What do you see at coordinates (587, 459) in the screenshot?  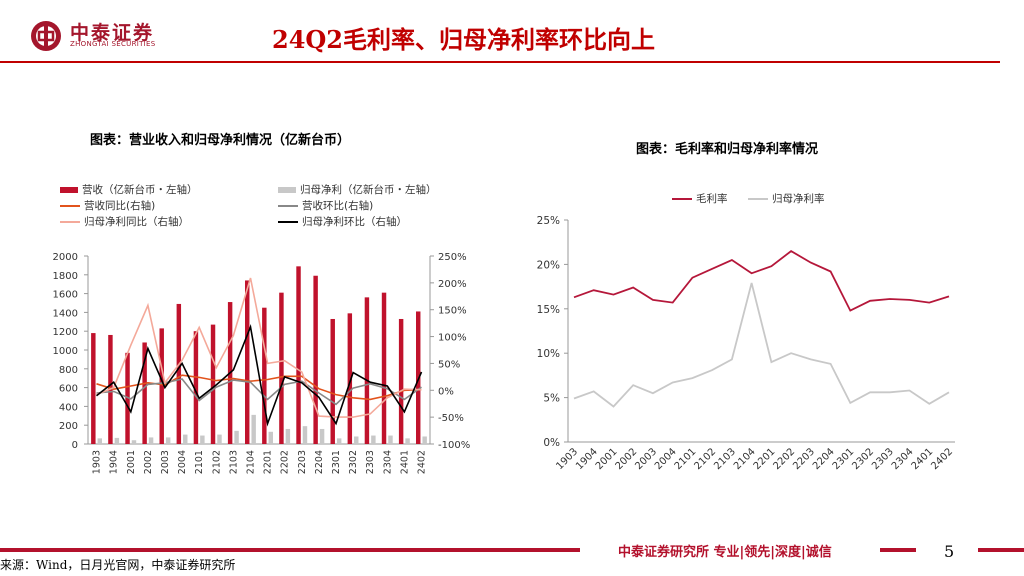 I see `x-tick-label: 1904` at bounding box center [587, 459].